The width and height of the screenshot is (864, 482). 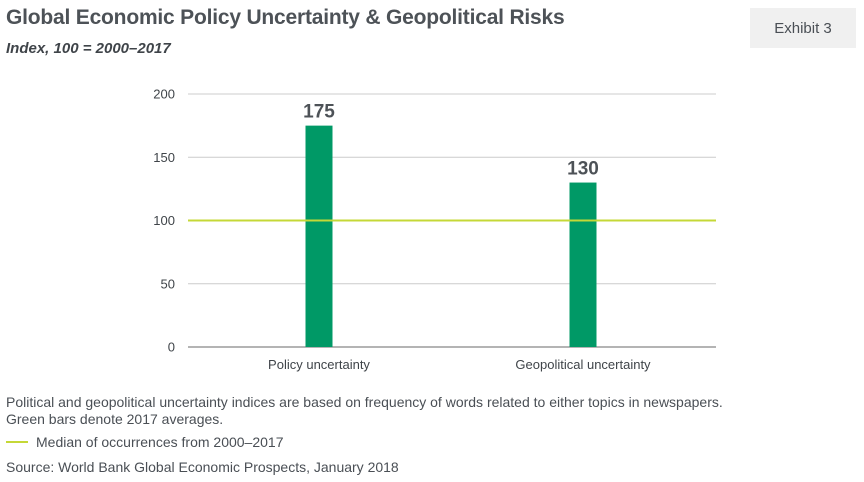 What do you see at coordinates (319, 112) in the screenshot?
I see `data-label-1: 175` at bounding box center [319, 112].